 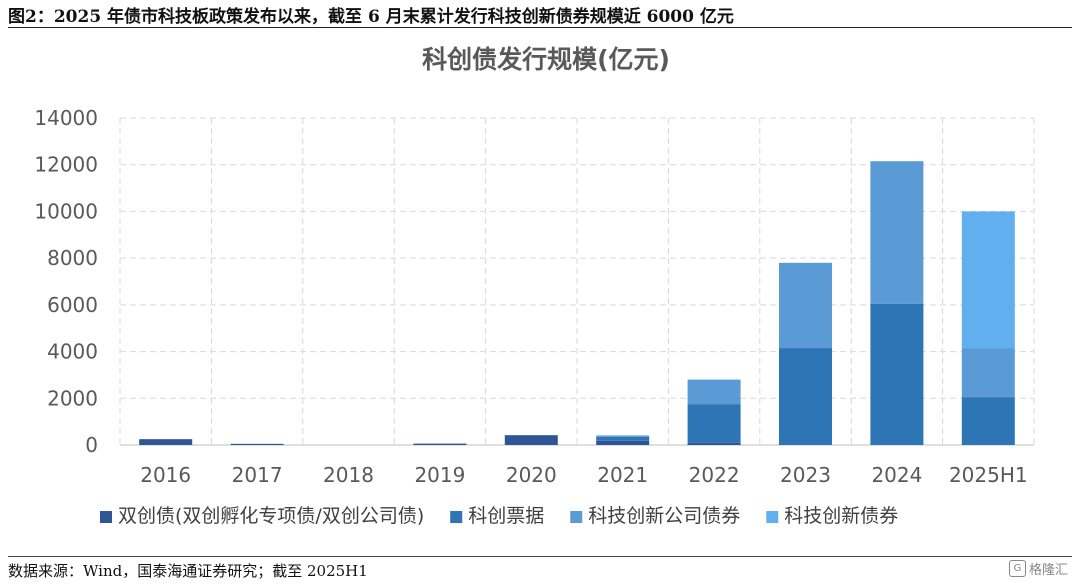 What do you see at coordinates (271, 516) in the screenshot?
I see `legend-label: 双创债(双创孵化专项债/双创公司债)` at bounding box center [271, 516].